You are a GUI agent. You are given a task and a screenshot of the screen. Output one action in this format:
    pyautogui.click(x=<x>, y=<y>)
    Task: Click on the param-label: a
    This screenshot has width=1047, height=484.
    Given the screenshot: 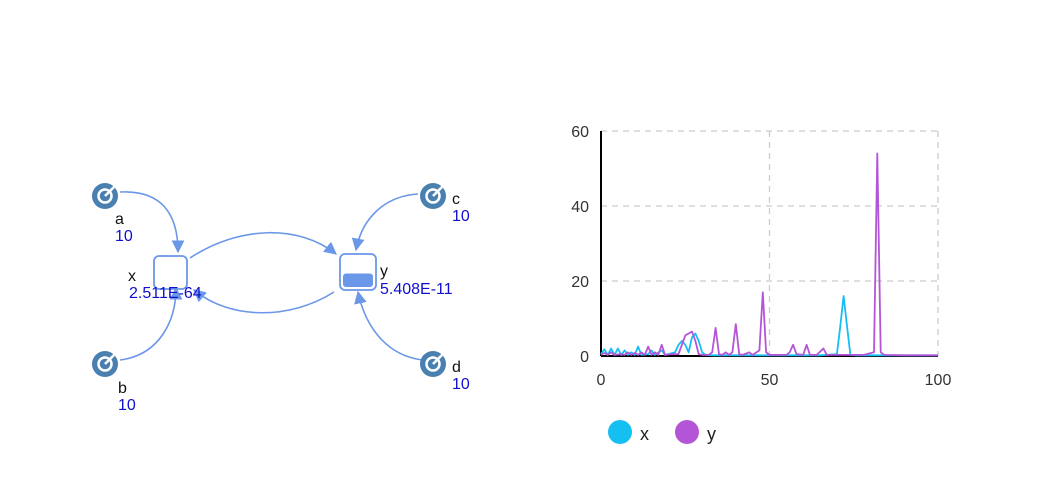 What is the action you would take?
    pyautogui.click(x=119, y=219)
    